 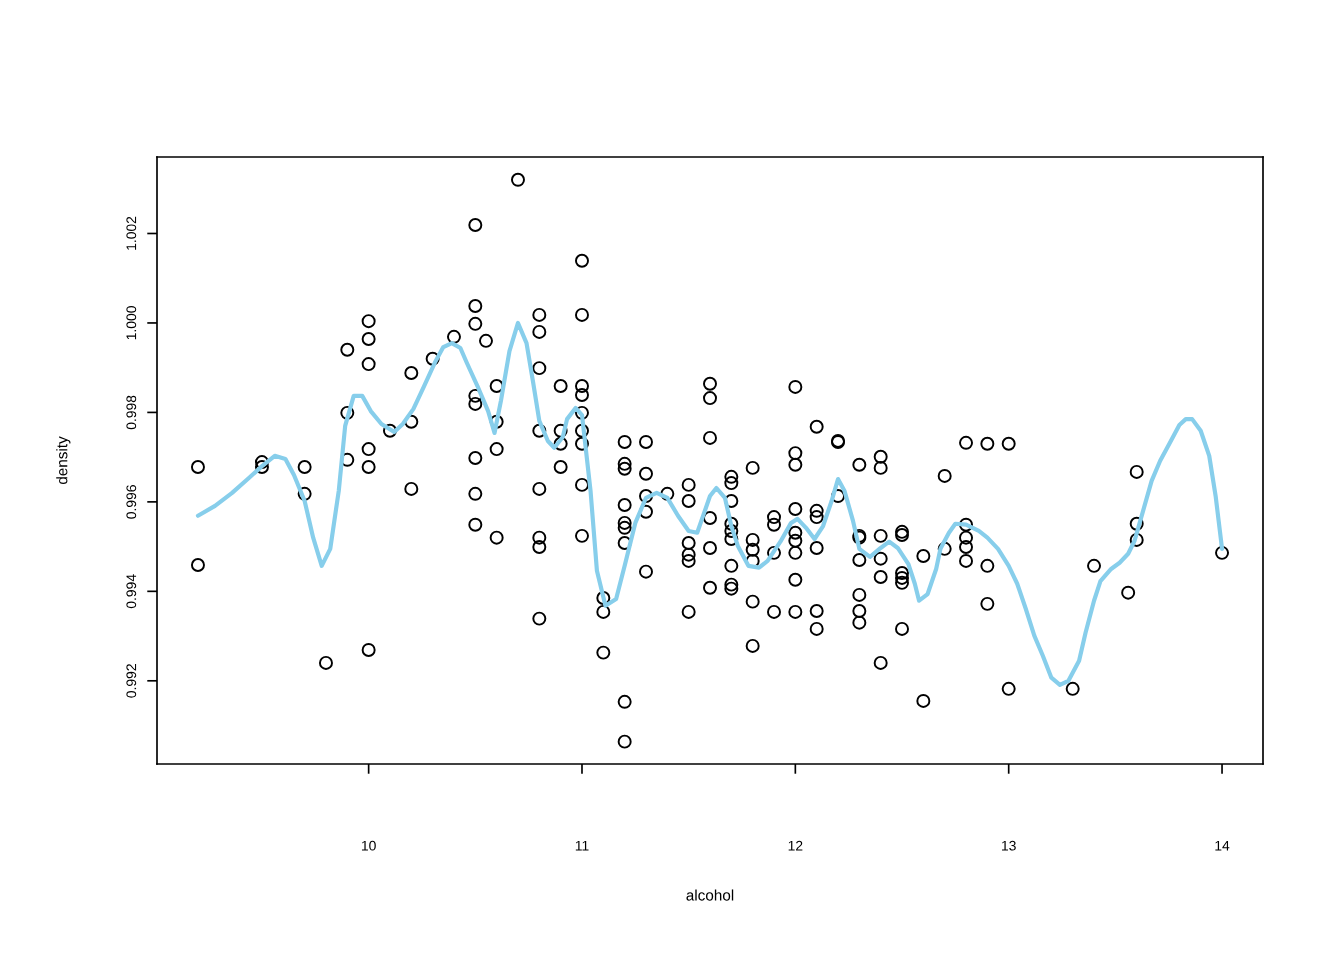 What do you see at coordinates (368, 845) in the screenshot?
I see `x-tick-label: 10` at bounding box center [368, 845].